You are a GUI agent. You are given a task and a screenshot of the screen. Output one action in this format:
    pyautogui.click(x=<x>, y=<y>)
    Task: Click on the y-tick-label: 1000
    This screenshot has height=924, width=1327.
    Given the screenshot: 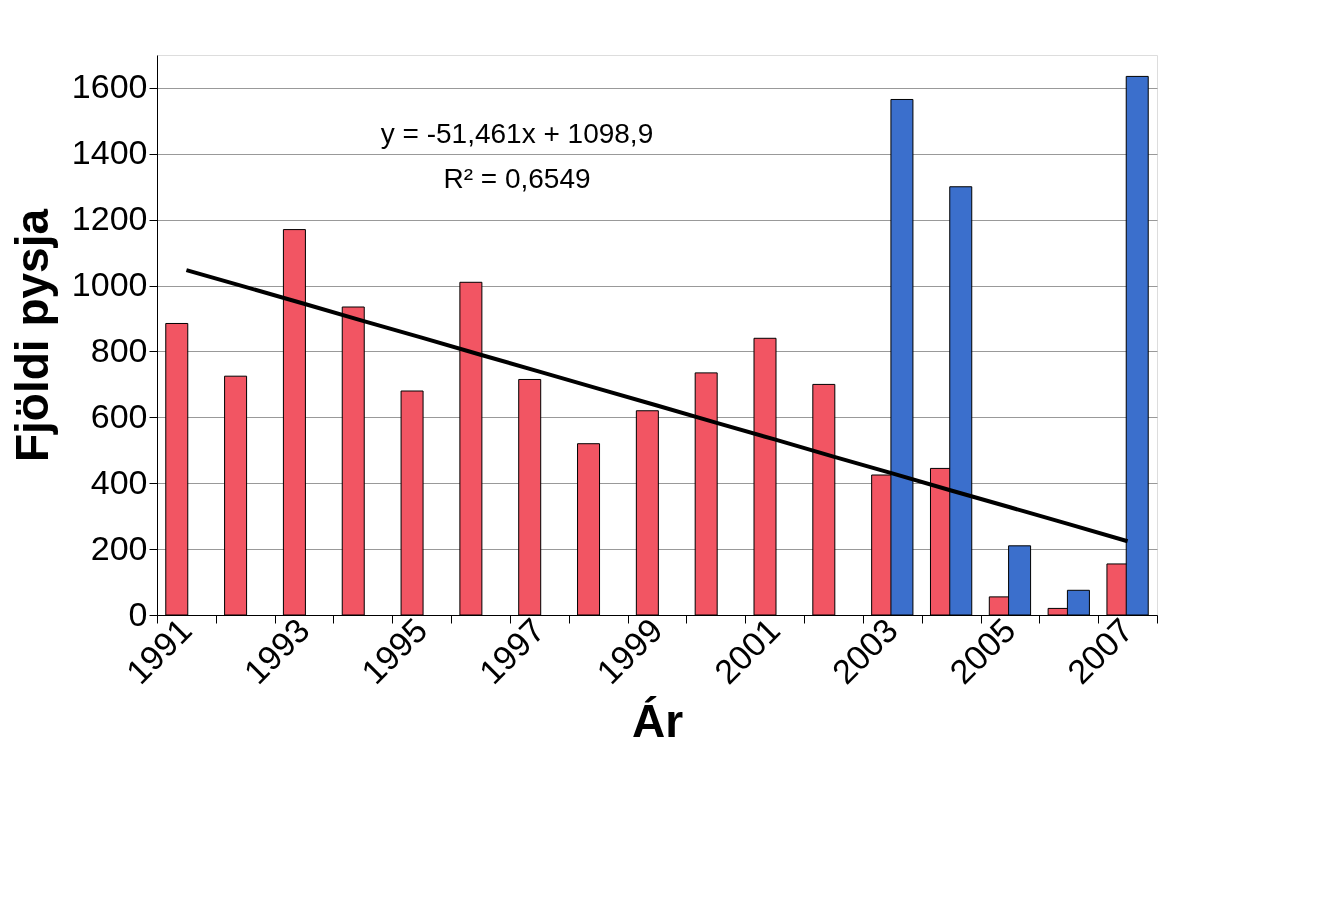 What is the action you would take?
    pyautogui.click(x=109, y=284)
    